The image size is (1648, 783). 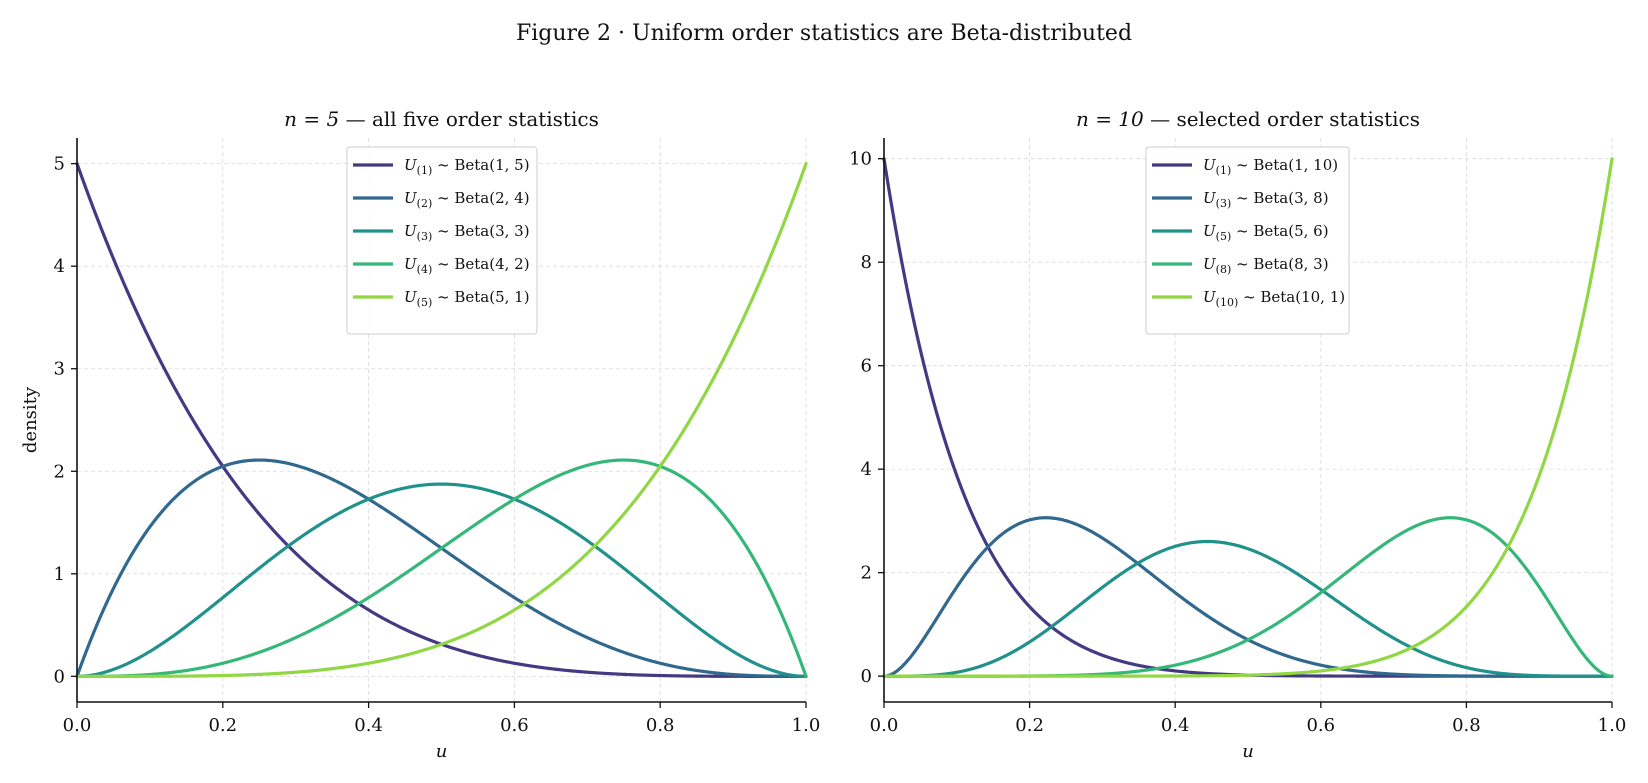 What do you see at coordinates (866, 262) in the screenshot?
I see `y-tick-label: 8` at bounding box center [866, 262].